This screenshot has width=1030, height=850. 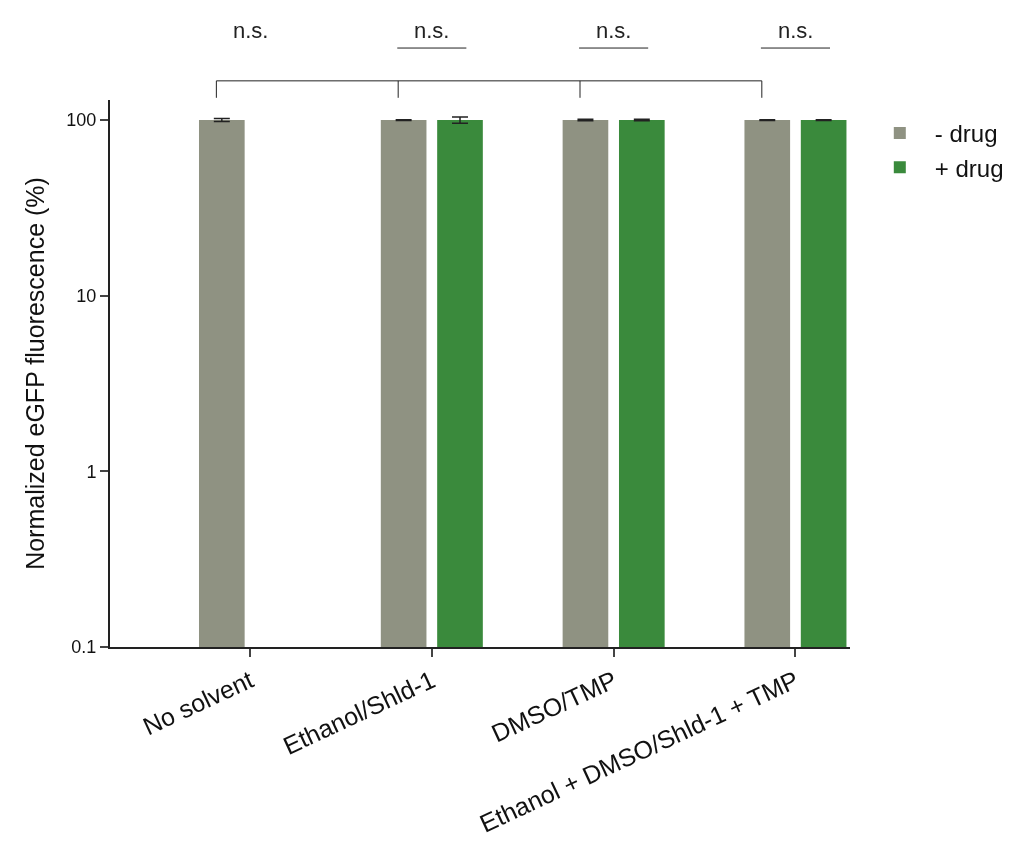 What do you see at coordinates (84, 647) in the screenshot?
I see `y-tick-label: 0.1` at bounding box center [84, 647].